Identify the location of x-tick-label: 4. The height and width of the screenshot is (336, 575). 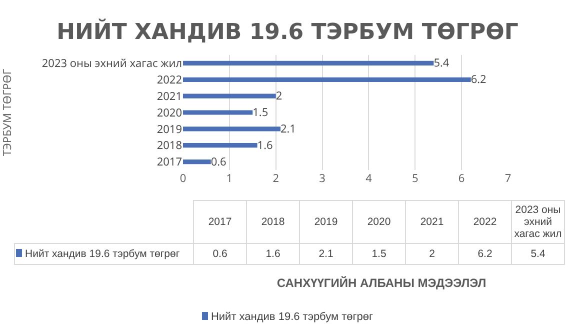
(369, 178).